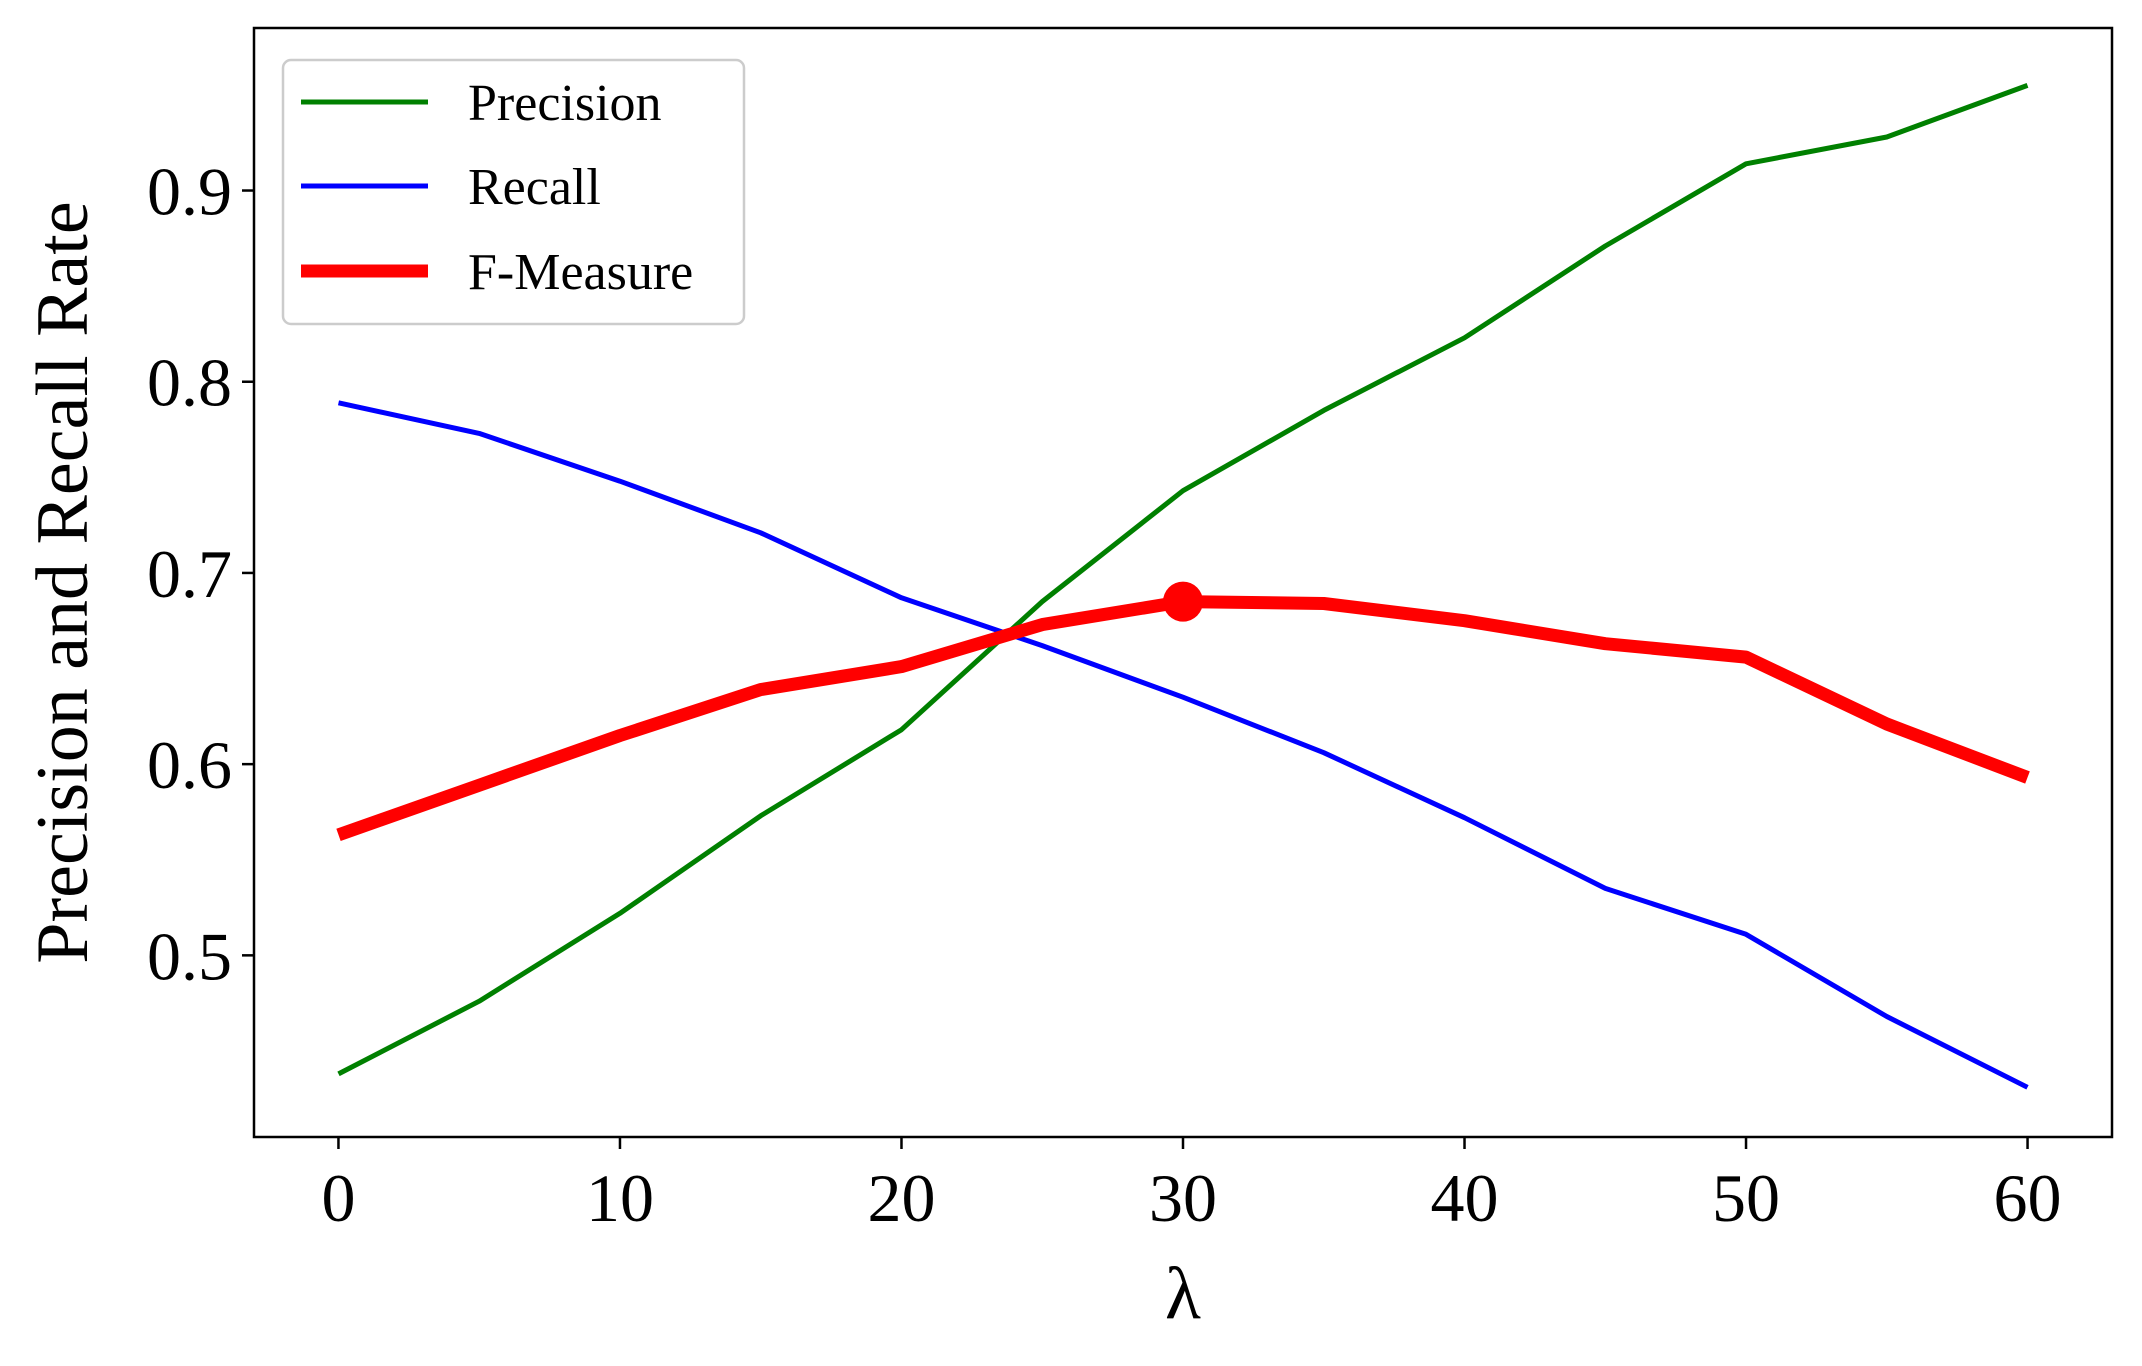 The height and width of the screenshot is (1366, 2142). I want to click on legend-label-precision: Precision, so click(565, 103).